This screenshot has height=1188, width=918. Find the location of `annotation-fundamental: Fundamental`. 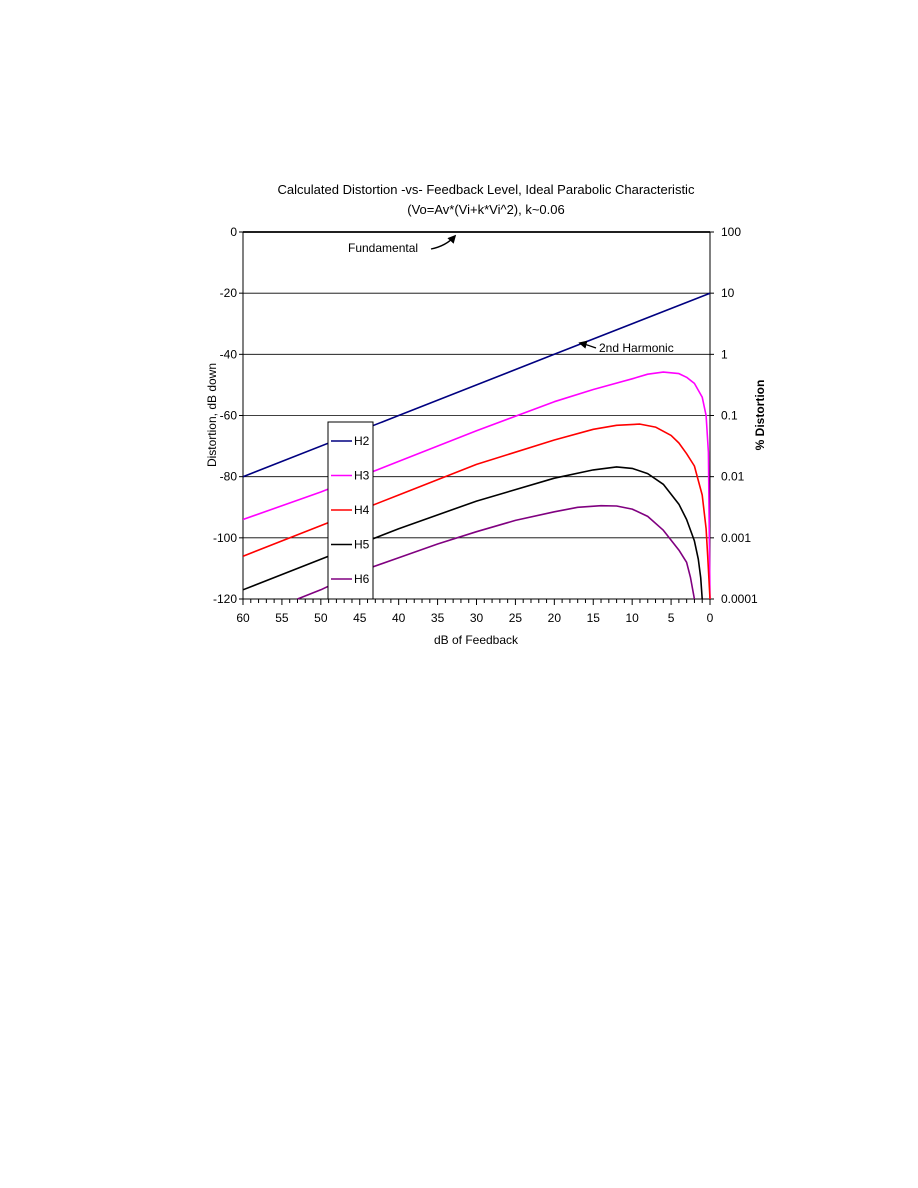

annotation-fundamental: Fundamental is located at coordinates (383, 248).